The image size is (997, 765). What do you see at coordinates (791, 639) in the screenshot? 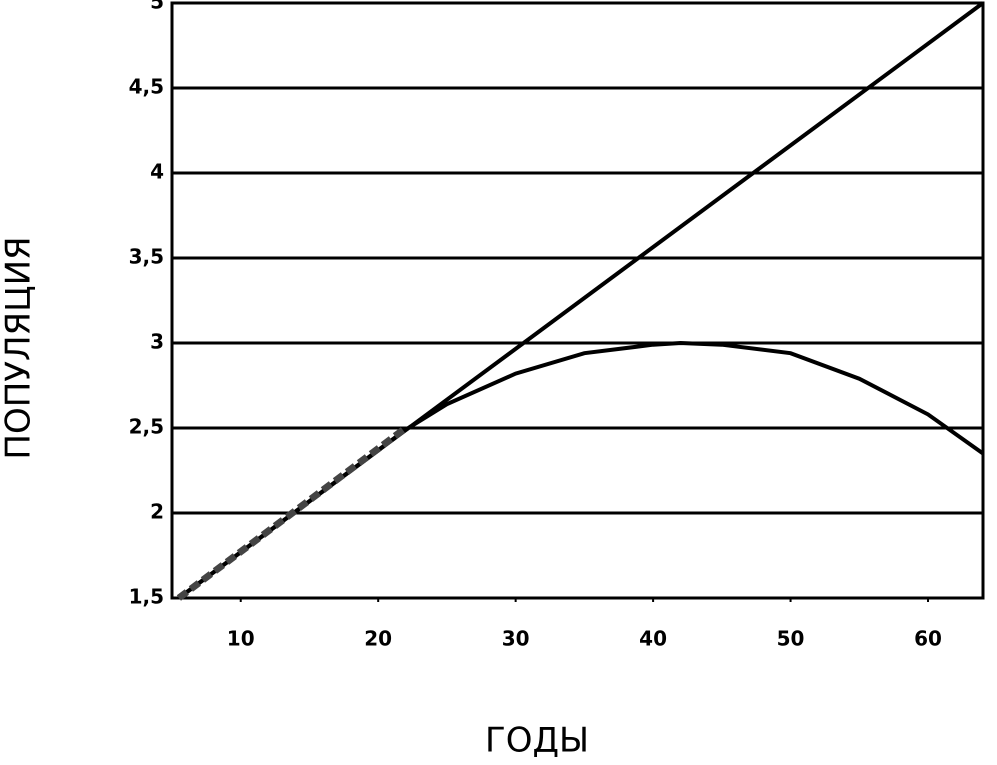
I see `x-tick-label: 50` at bounding box center [791, 639].